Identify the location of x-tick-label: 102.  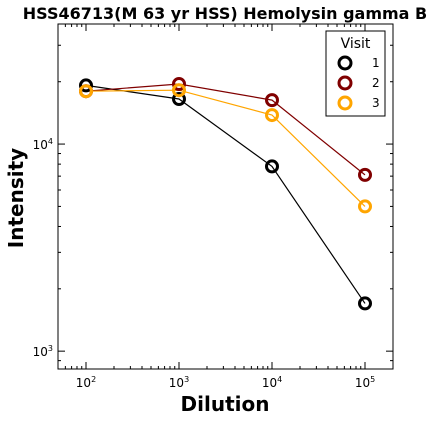
(86, 382).